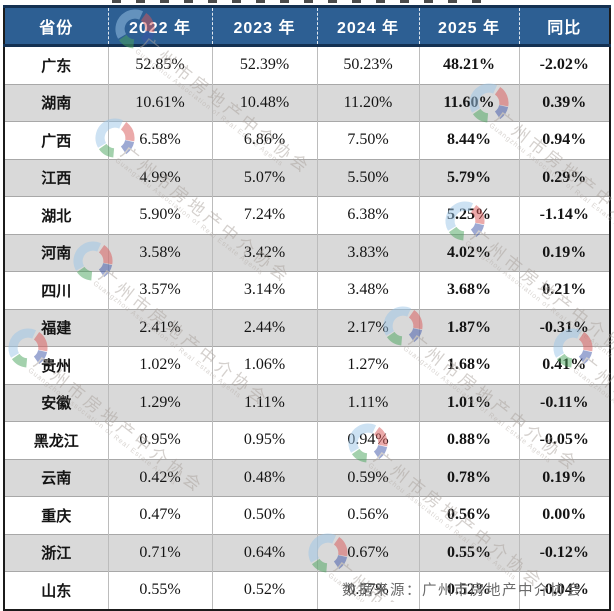  I want to click on province-cell: 湖北, so click(56, 215).